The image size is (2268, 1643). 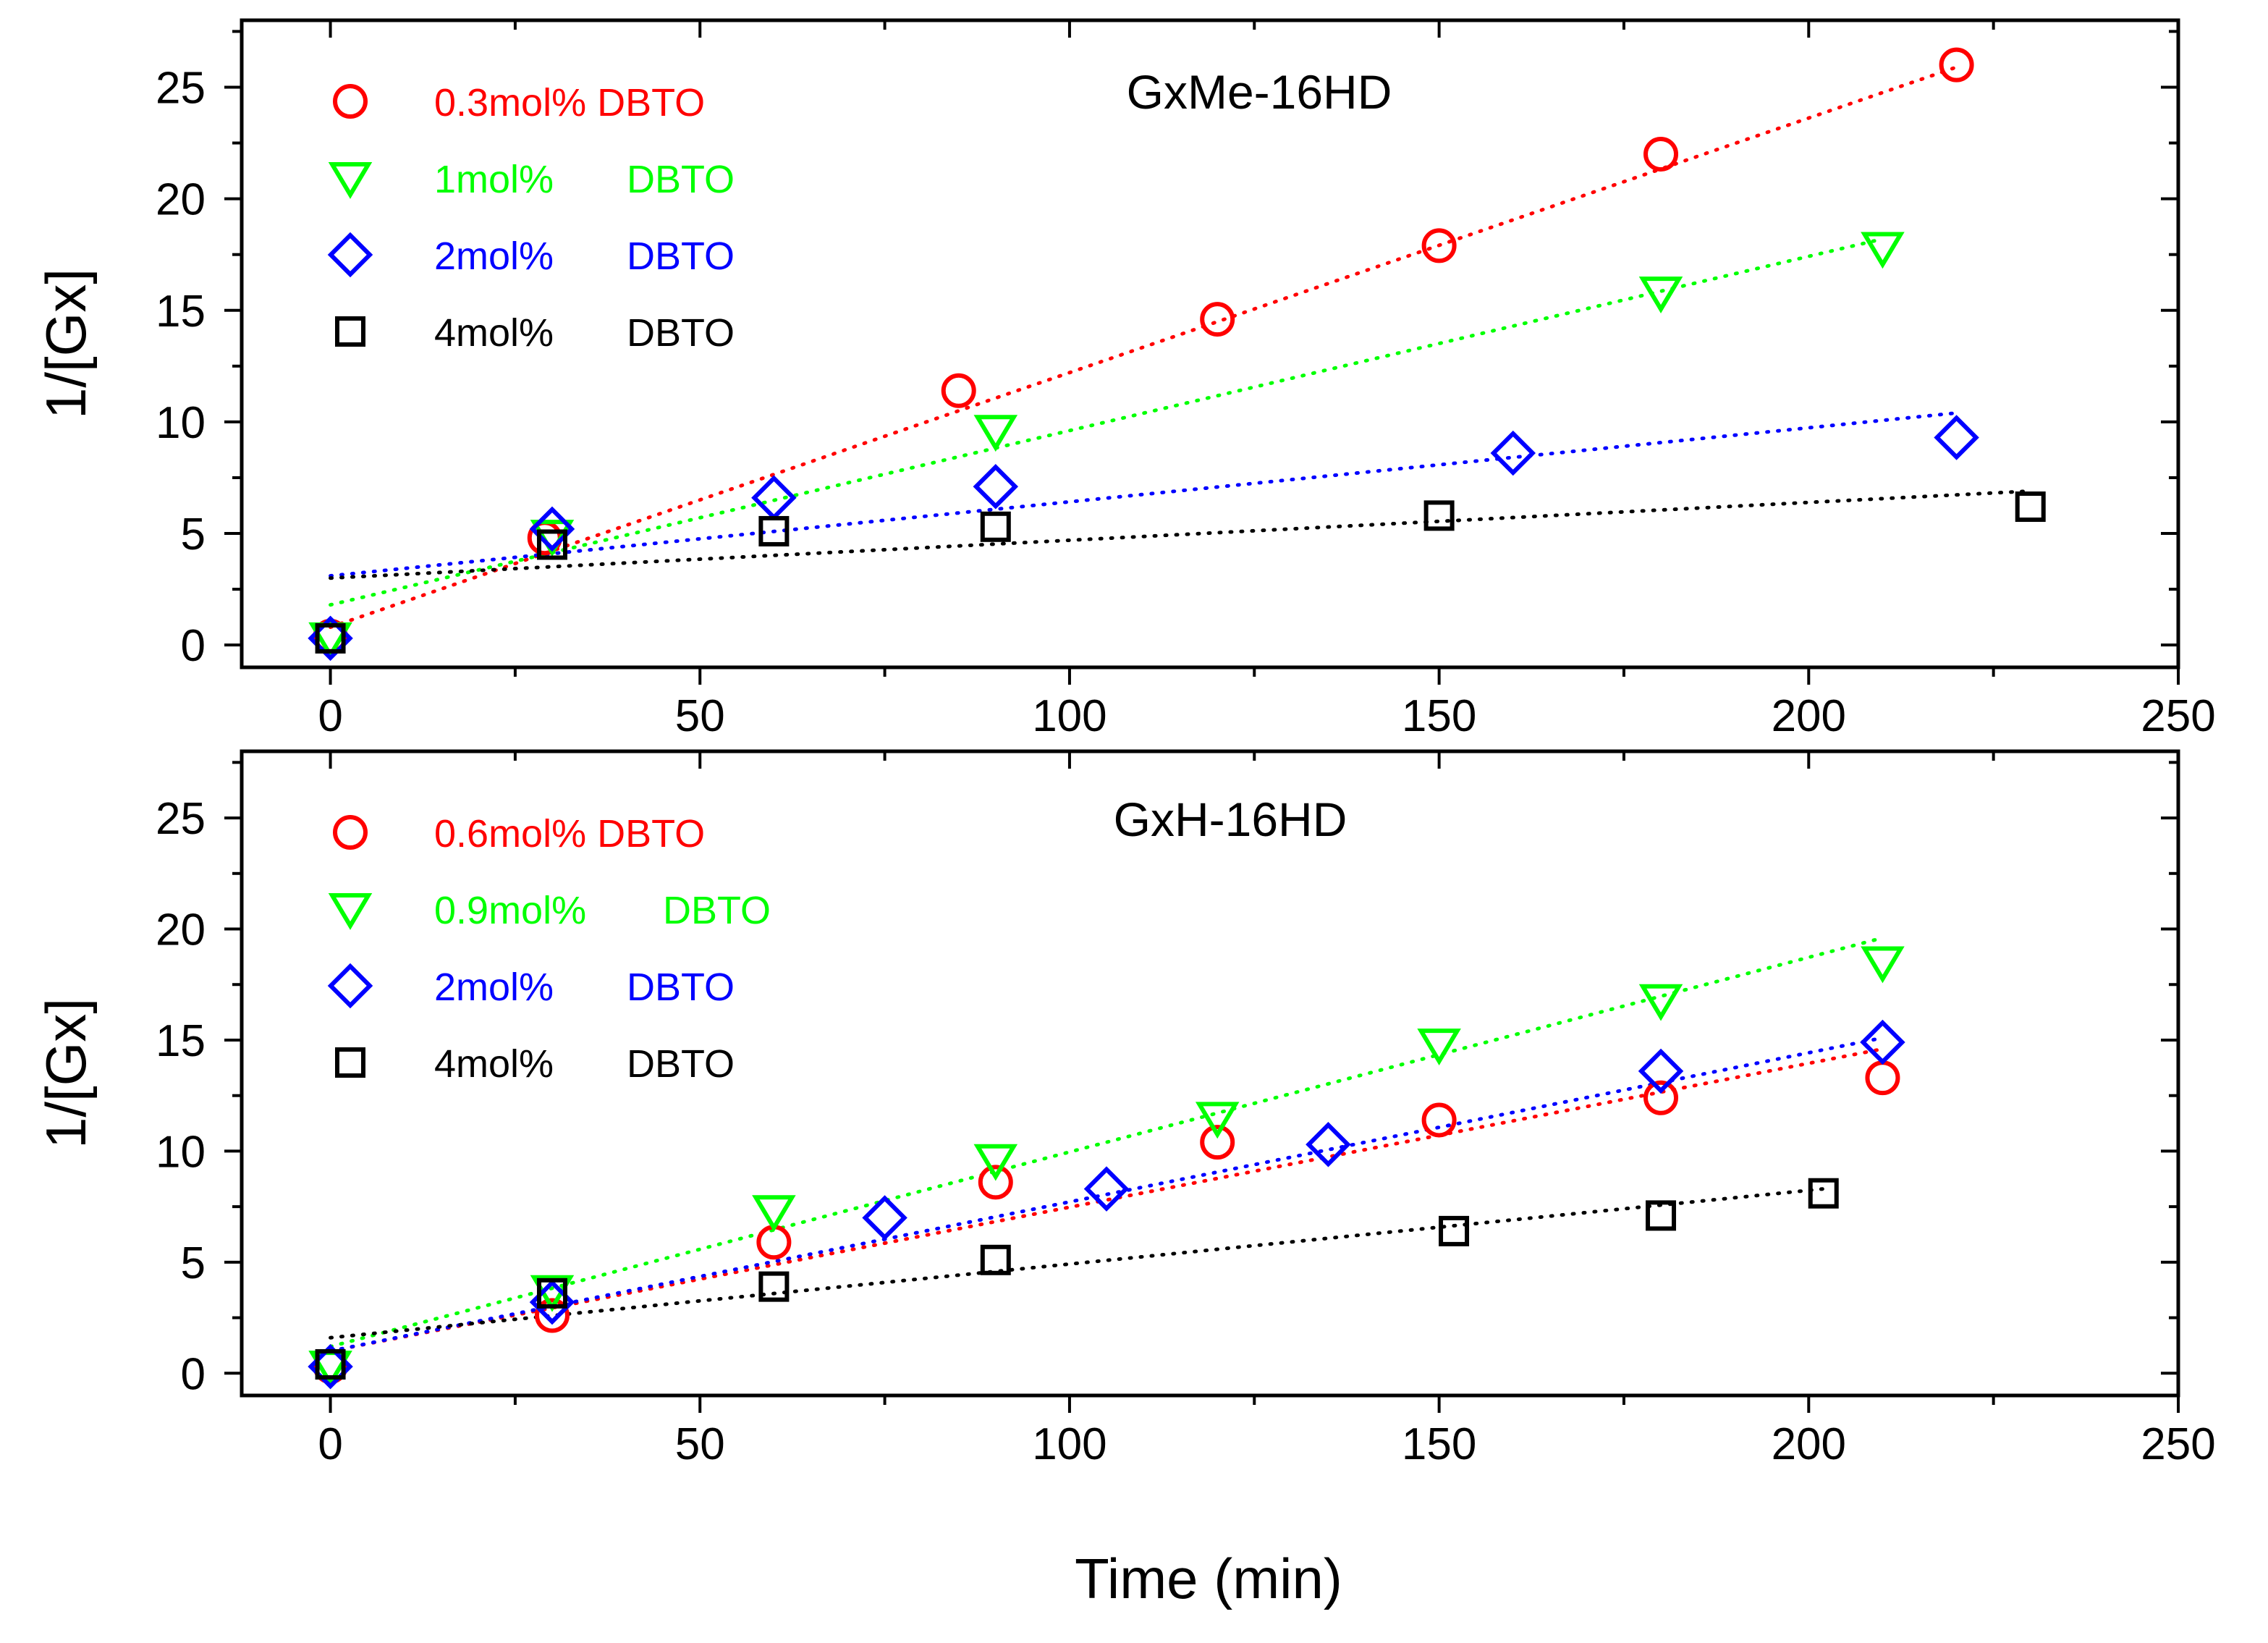 What do you see at coordinates (494, 180) in the screenshot?
I see `legend-label: 1mol%` at bounding box center [494, 180].